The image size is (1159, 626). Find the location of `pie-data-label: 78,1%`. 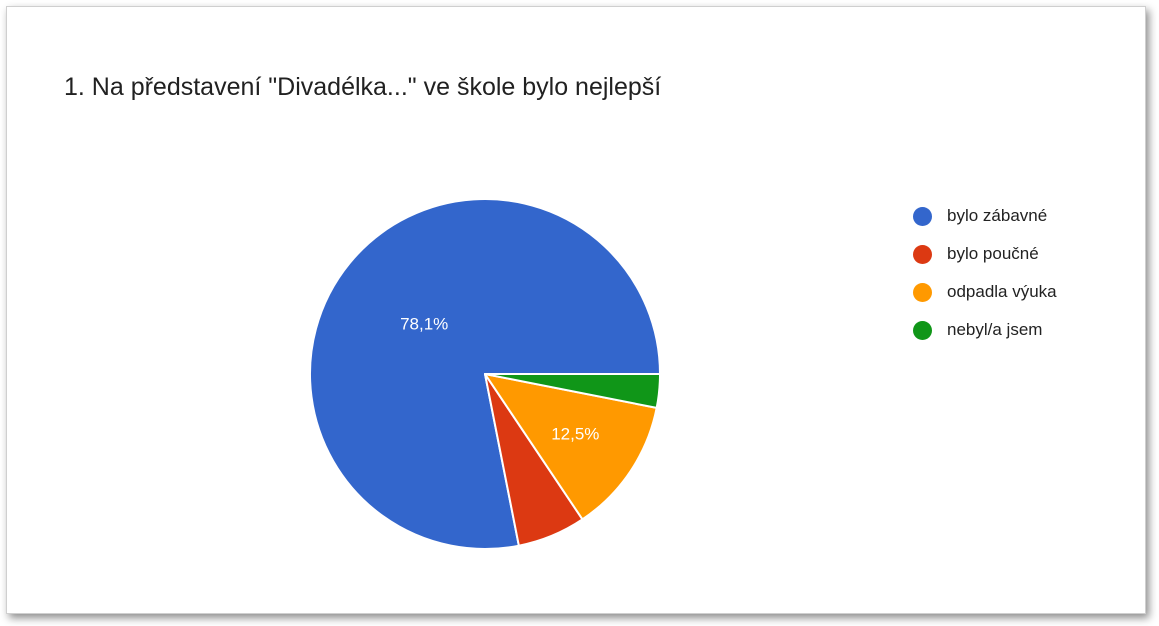

pie-data-label: 78,1% is located at coordinates (424, 324).